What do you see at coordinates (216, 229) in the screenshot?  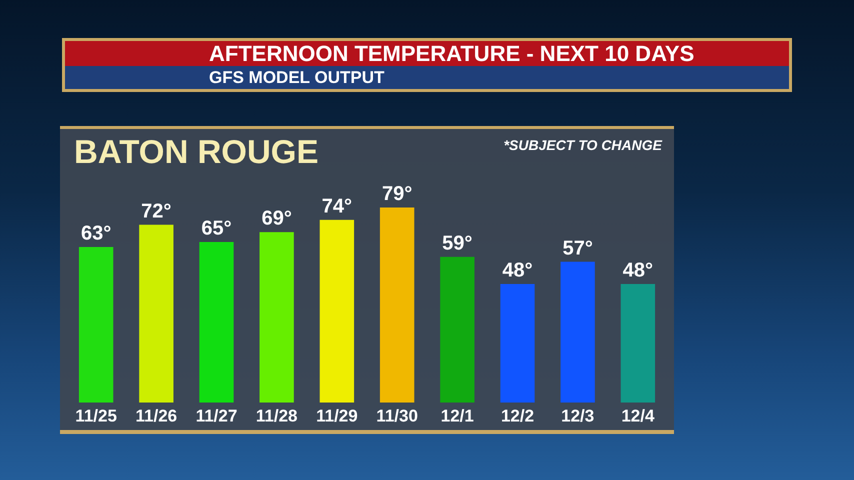 I see `data-label: 65°` at bounding box center [216, 229].